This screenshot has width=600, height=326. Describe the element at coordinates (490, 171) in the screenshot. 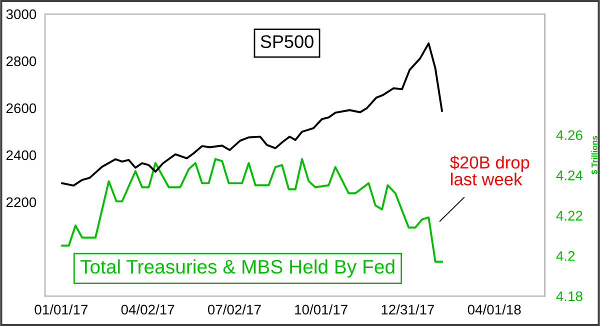

I see `annotation: $20B drop last week` at that location.